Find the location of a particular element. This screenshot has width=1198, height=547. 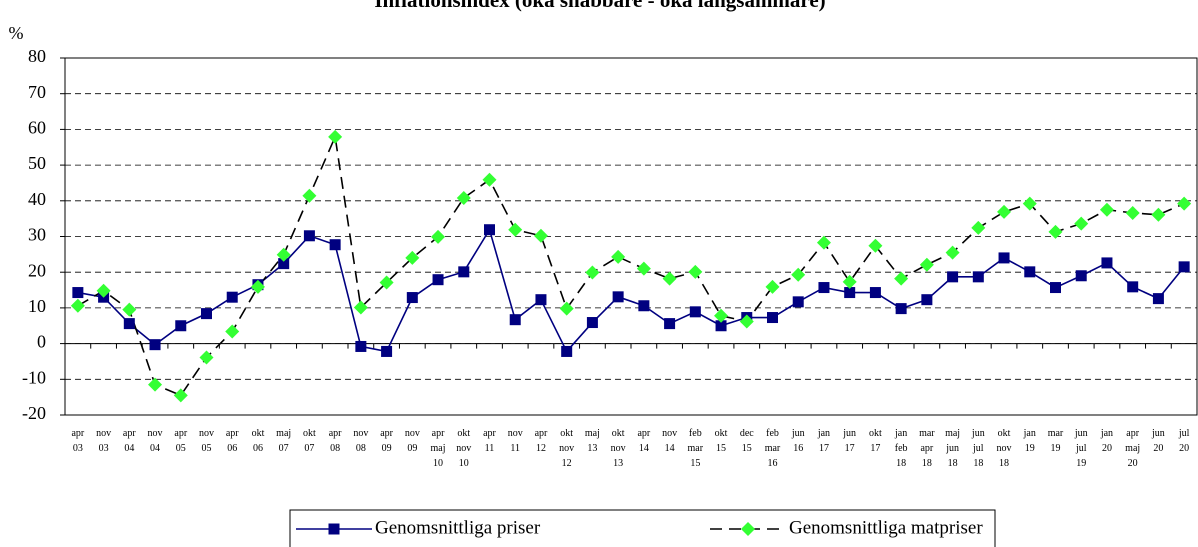

legend-box is located at coordinates (642, 528).